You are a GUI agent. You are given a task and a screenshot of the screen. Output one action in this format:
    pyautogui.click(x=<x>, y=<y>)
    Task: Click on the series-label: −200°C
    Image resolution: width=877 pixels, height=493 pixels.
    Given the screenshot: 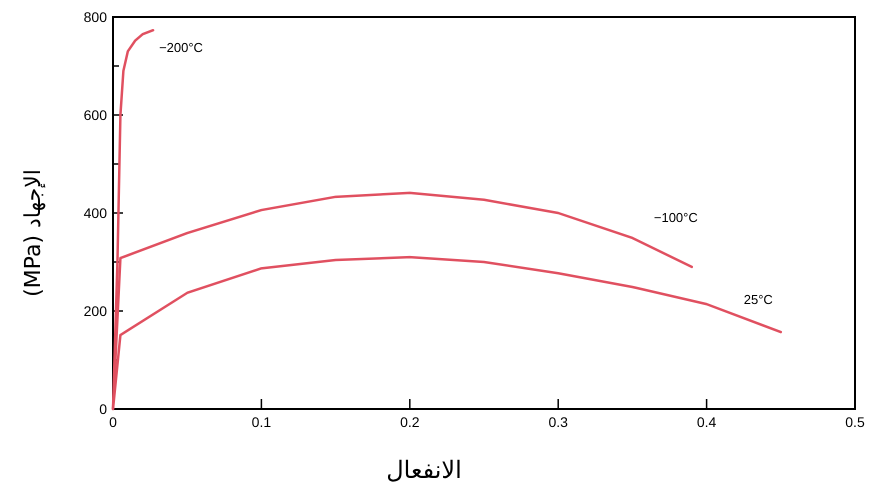 What is the action you would take?
    pyautogui.click(x=181, y=48)
    